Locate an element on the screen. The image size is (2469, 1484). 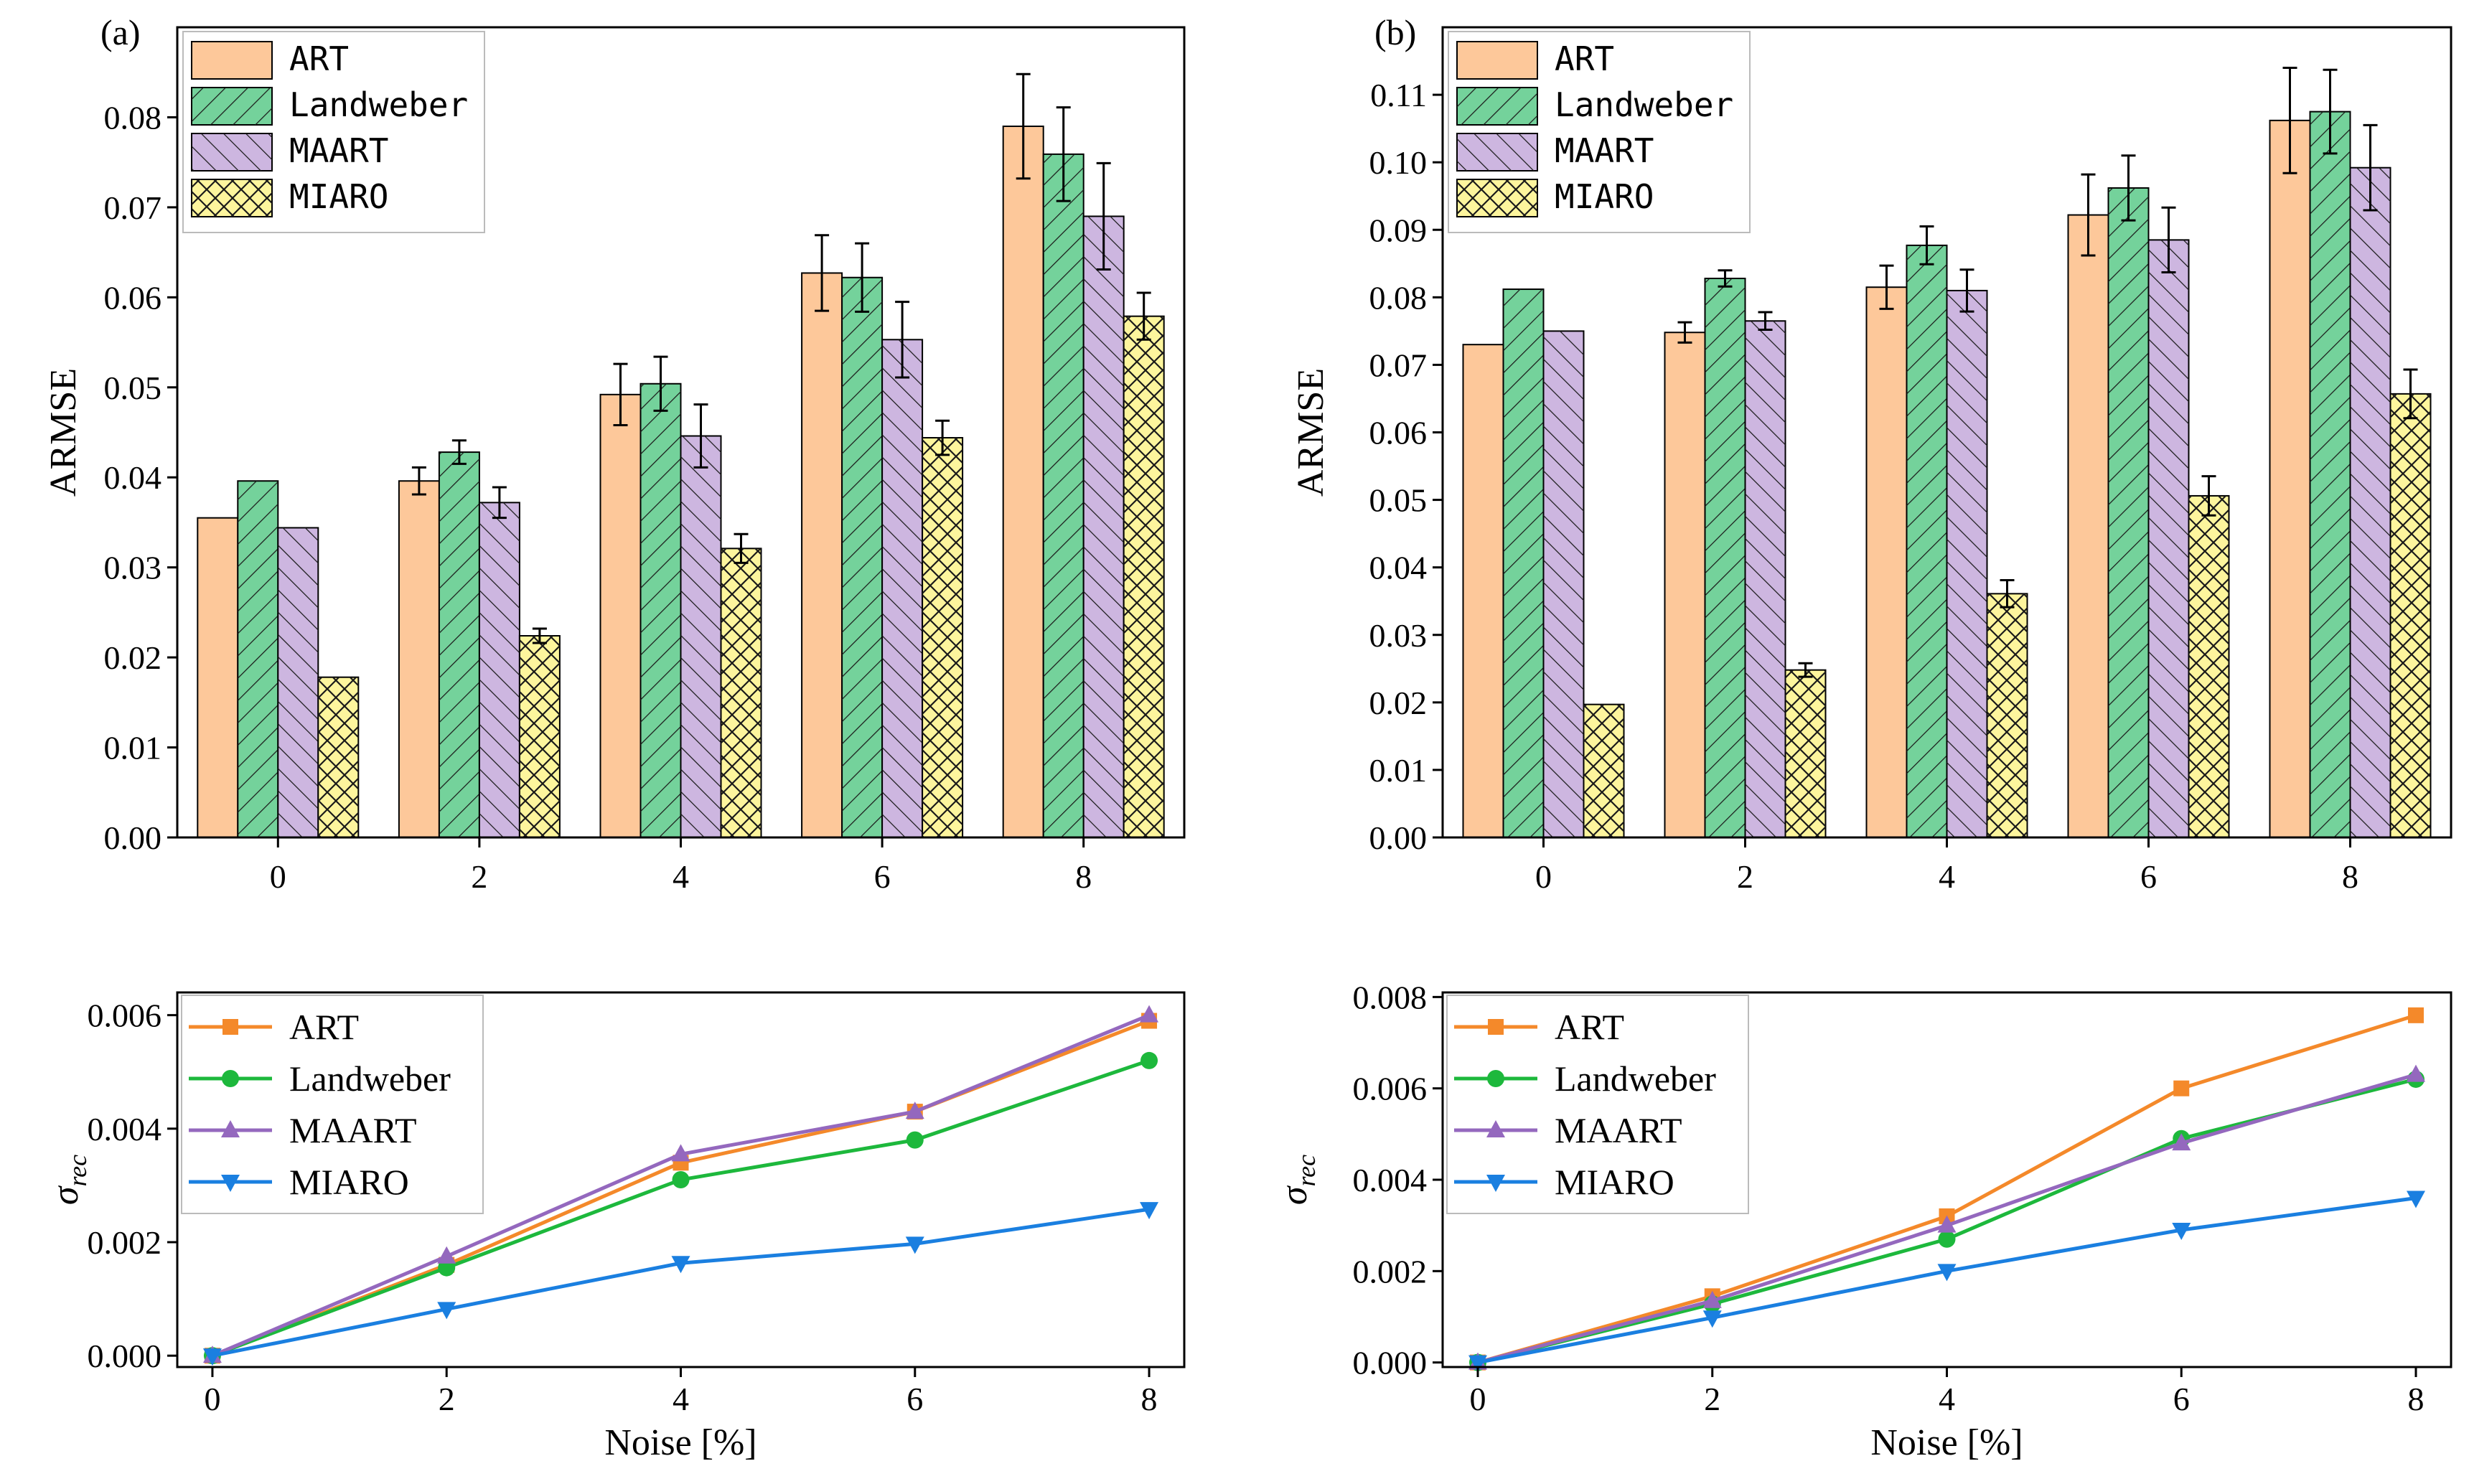
chart-a-xtick-label: 6 is located at coordinates (882, 876).